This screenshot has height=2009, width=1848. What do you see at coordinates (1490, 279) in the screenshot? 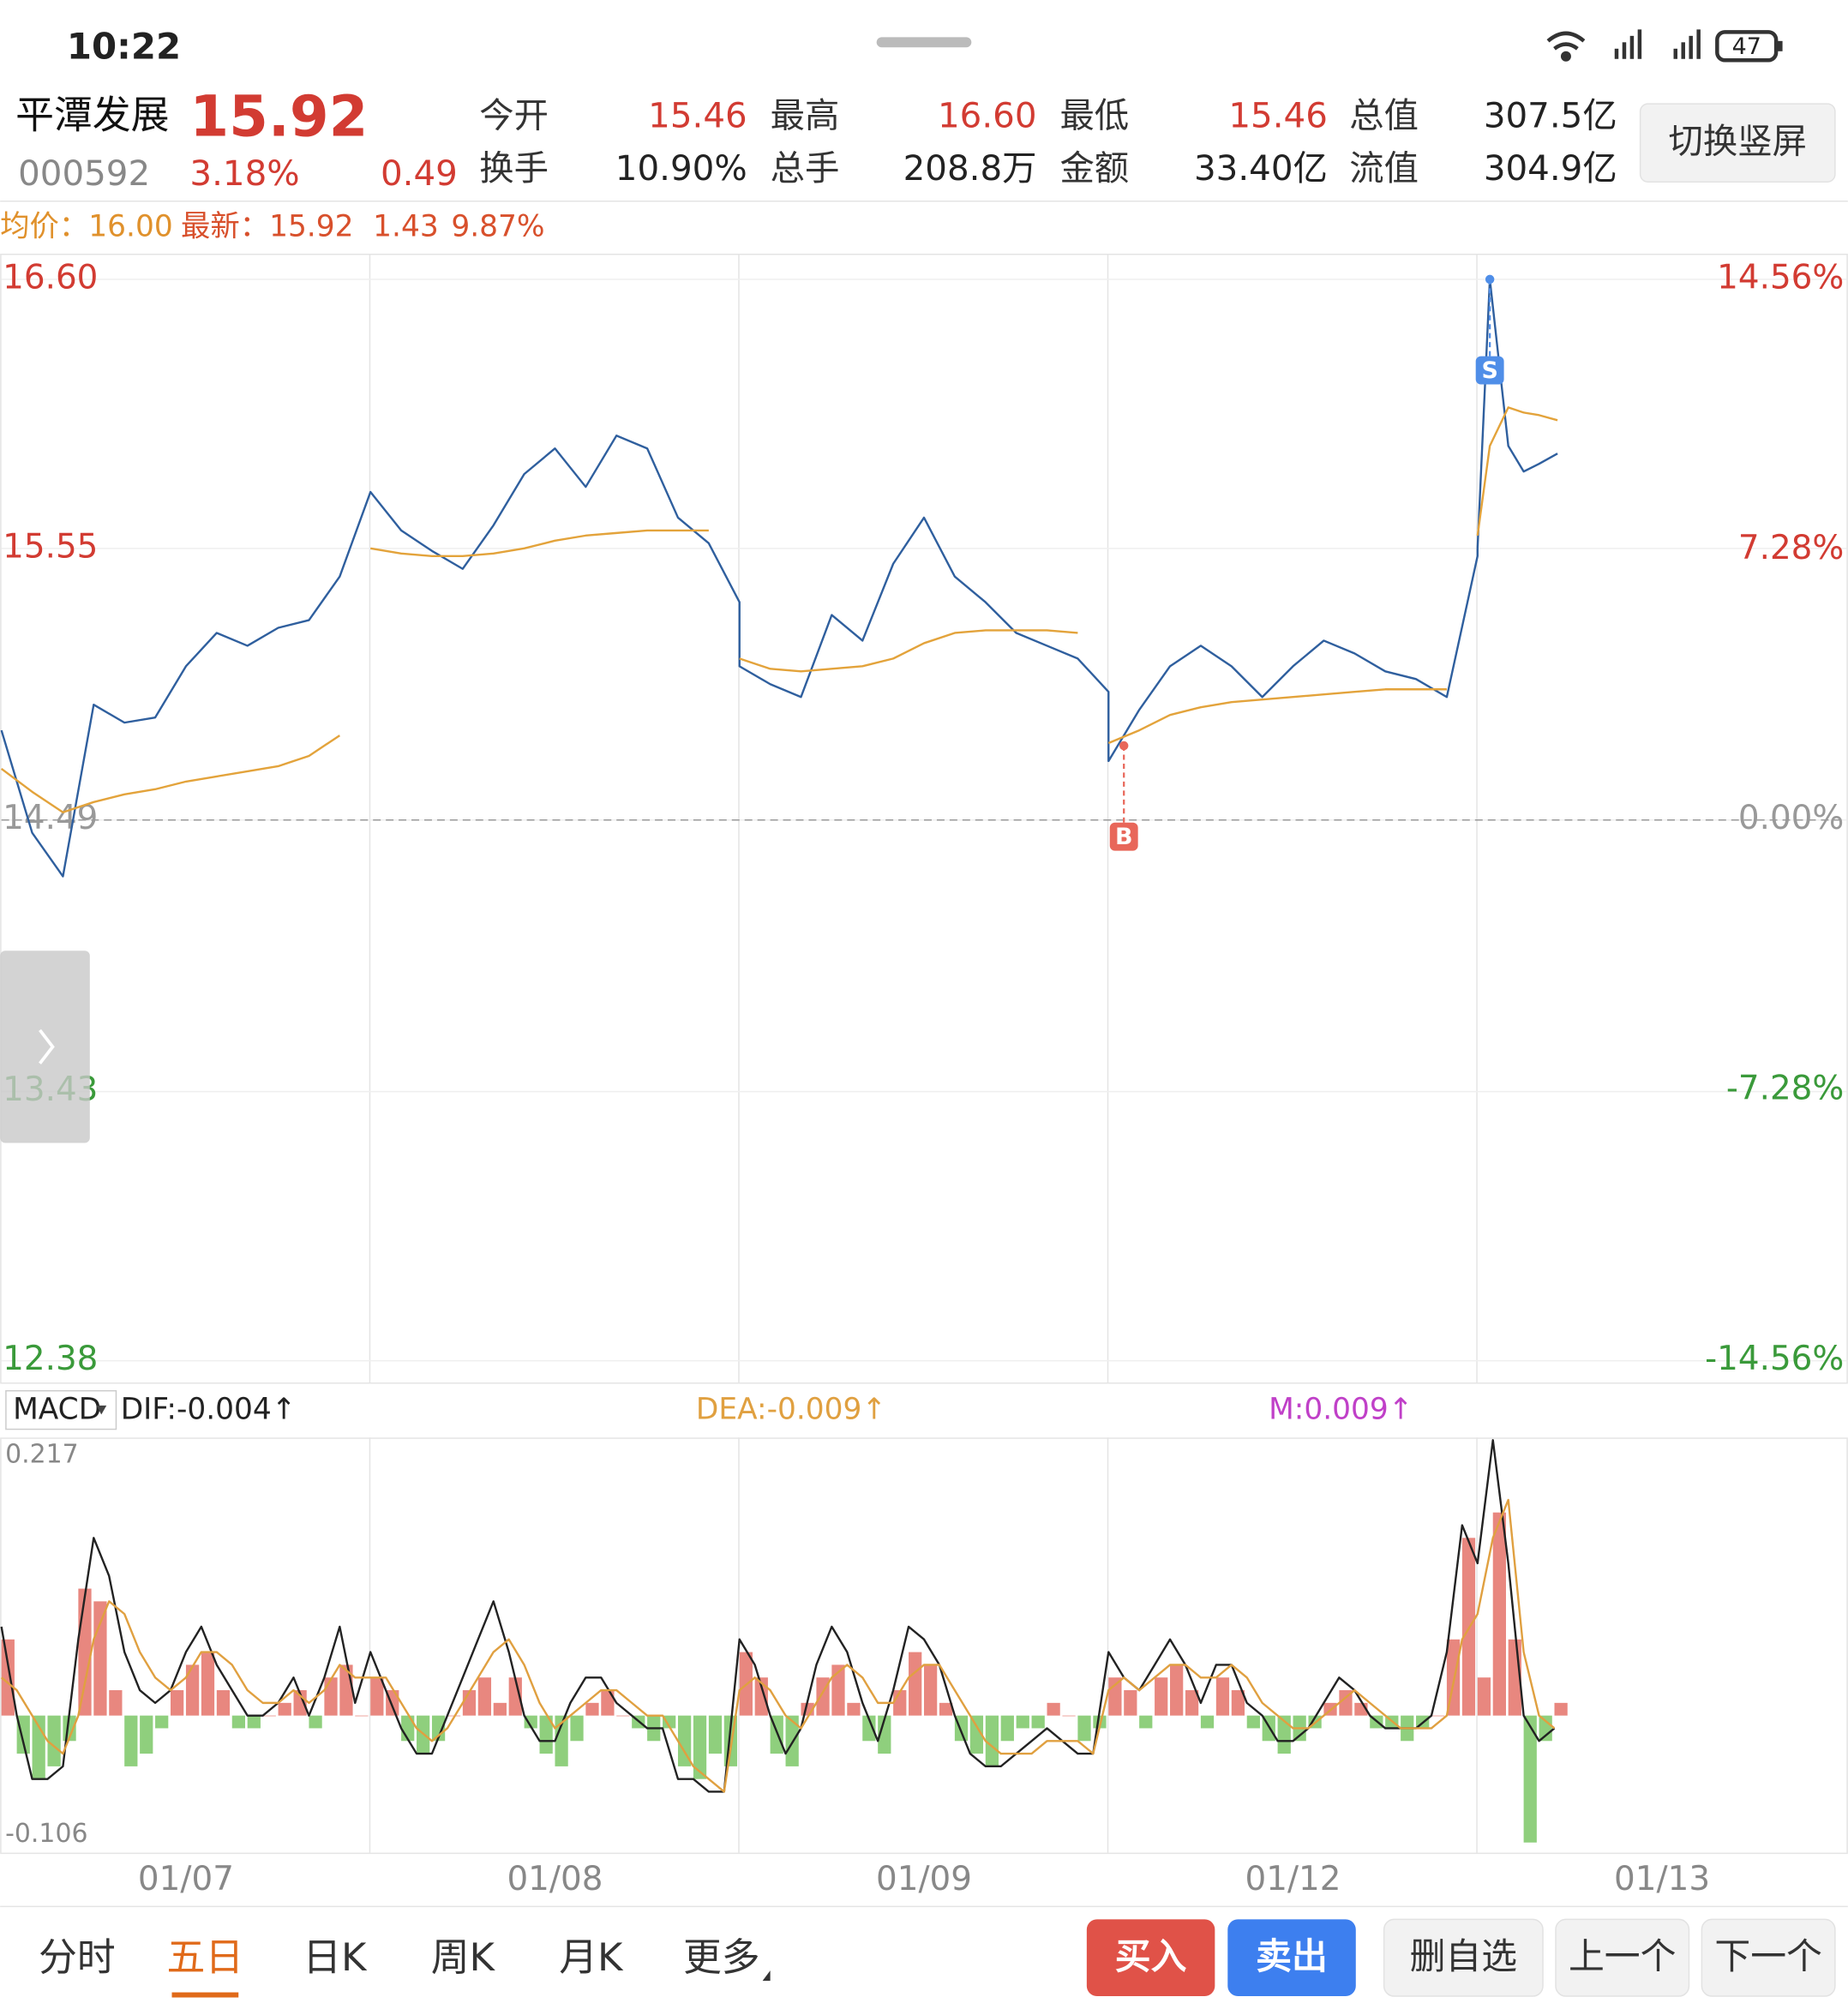
I see `marker-point` at bounding box center [1490, 279].